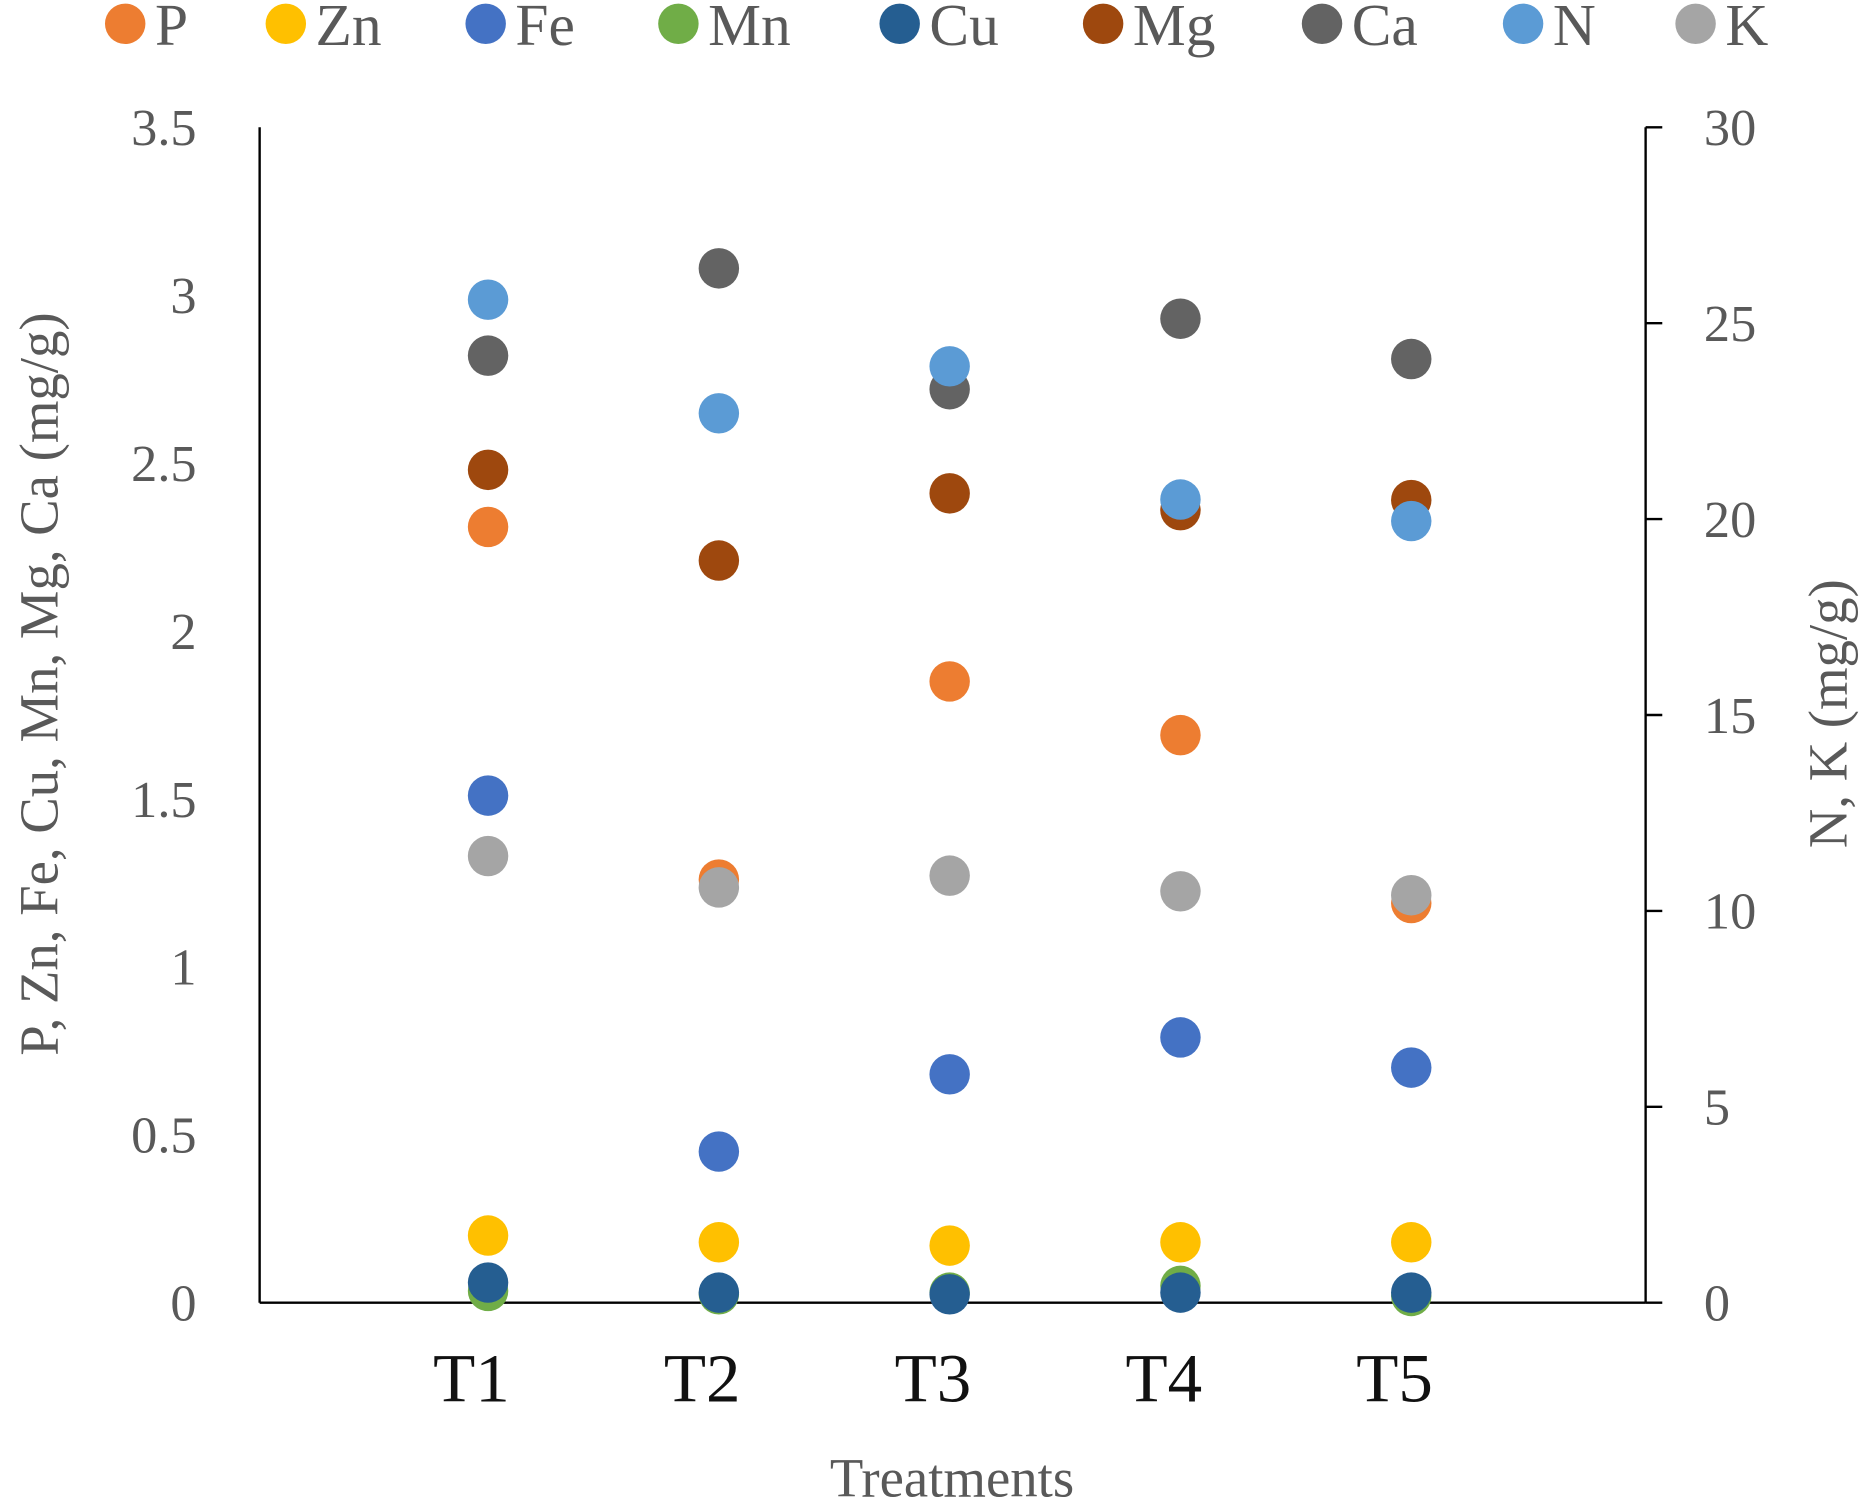 This screenshot has width=1866, height=1499. I want to click on left-tick-label: 1, so click(183, 968).